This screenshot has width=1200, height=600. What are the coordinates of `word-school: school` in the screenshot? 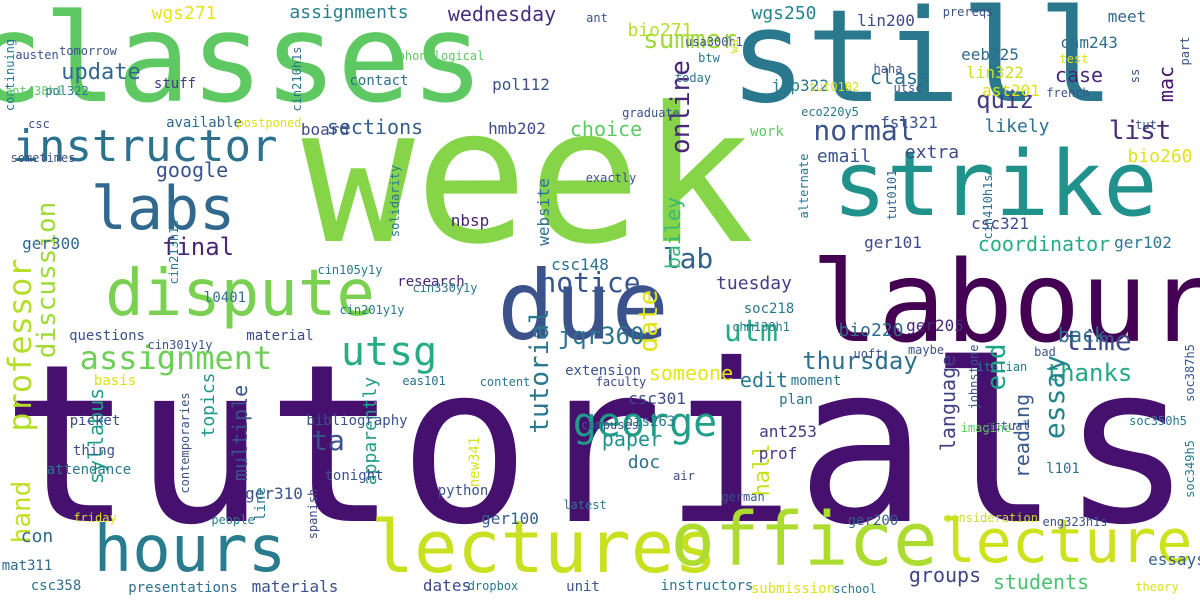 It's located at (855, 589).